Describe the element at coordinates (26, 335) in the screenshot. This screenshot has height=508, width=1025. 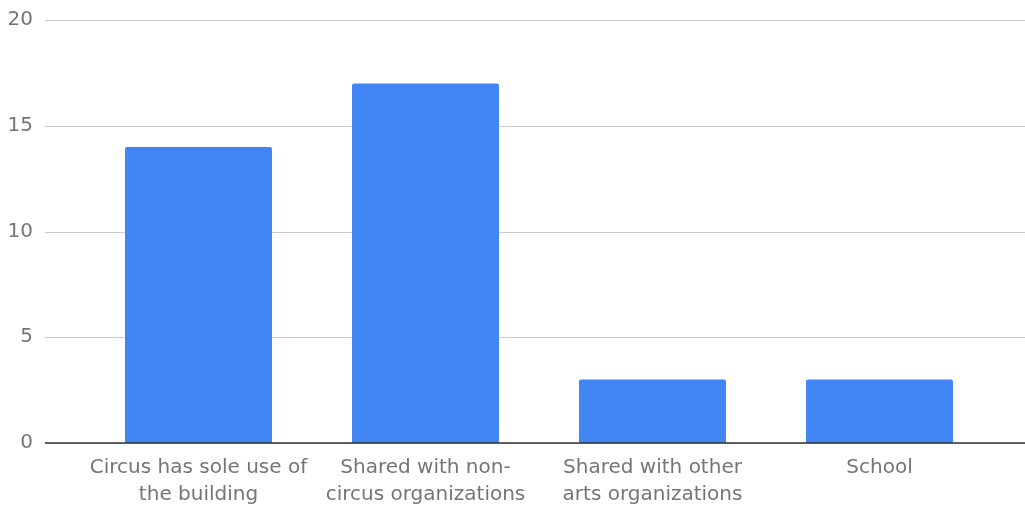
I see `y-tick-label: 5` at that location.